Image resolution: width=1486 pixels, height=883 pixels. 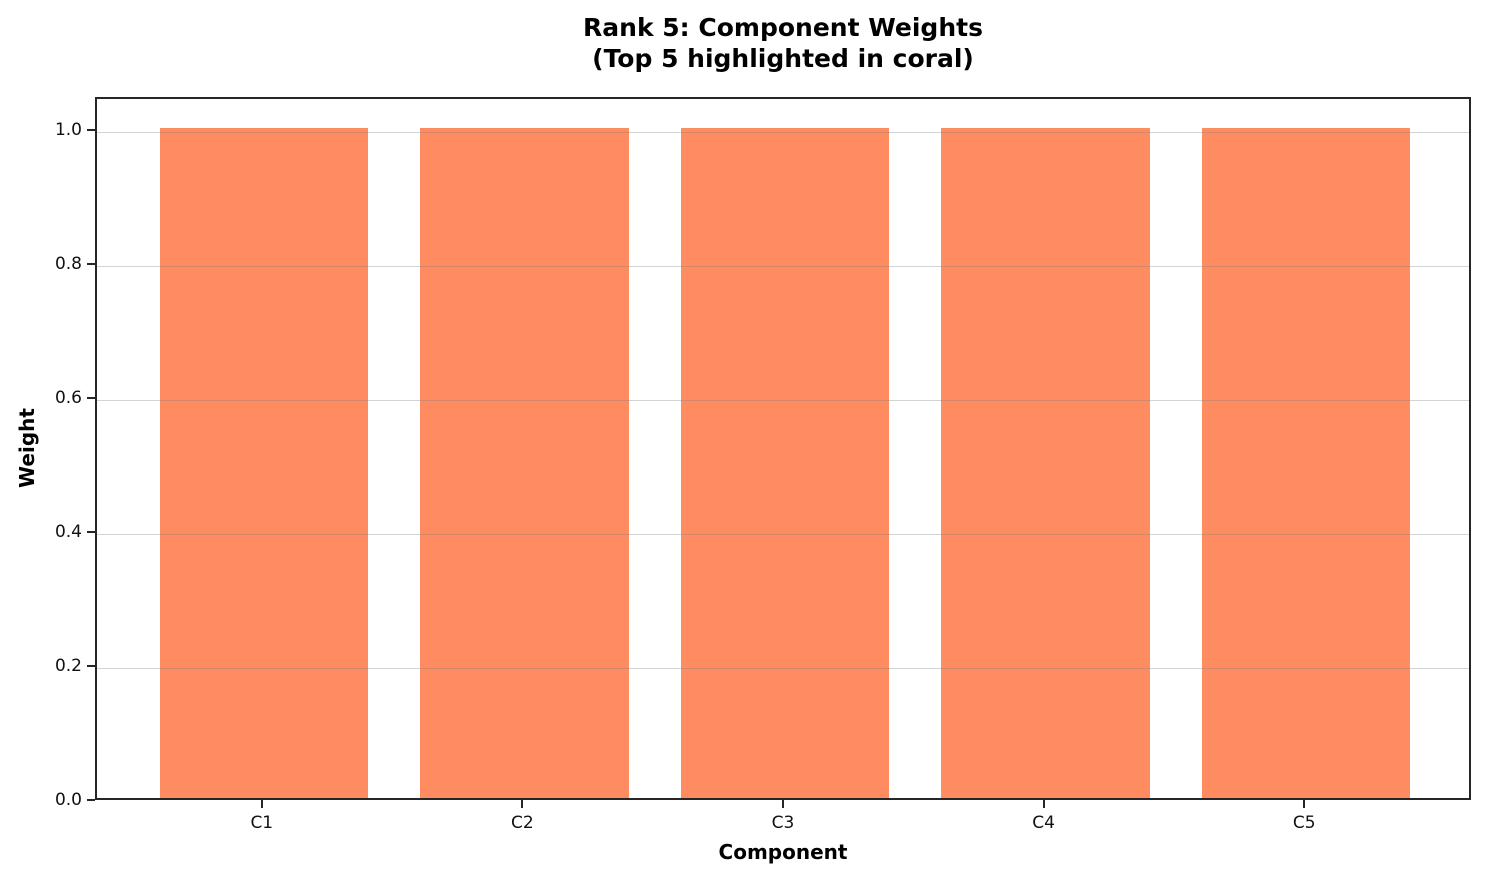 I want to click on gridline-y-0.6, so click(x=783, y=400).